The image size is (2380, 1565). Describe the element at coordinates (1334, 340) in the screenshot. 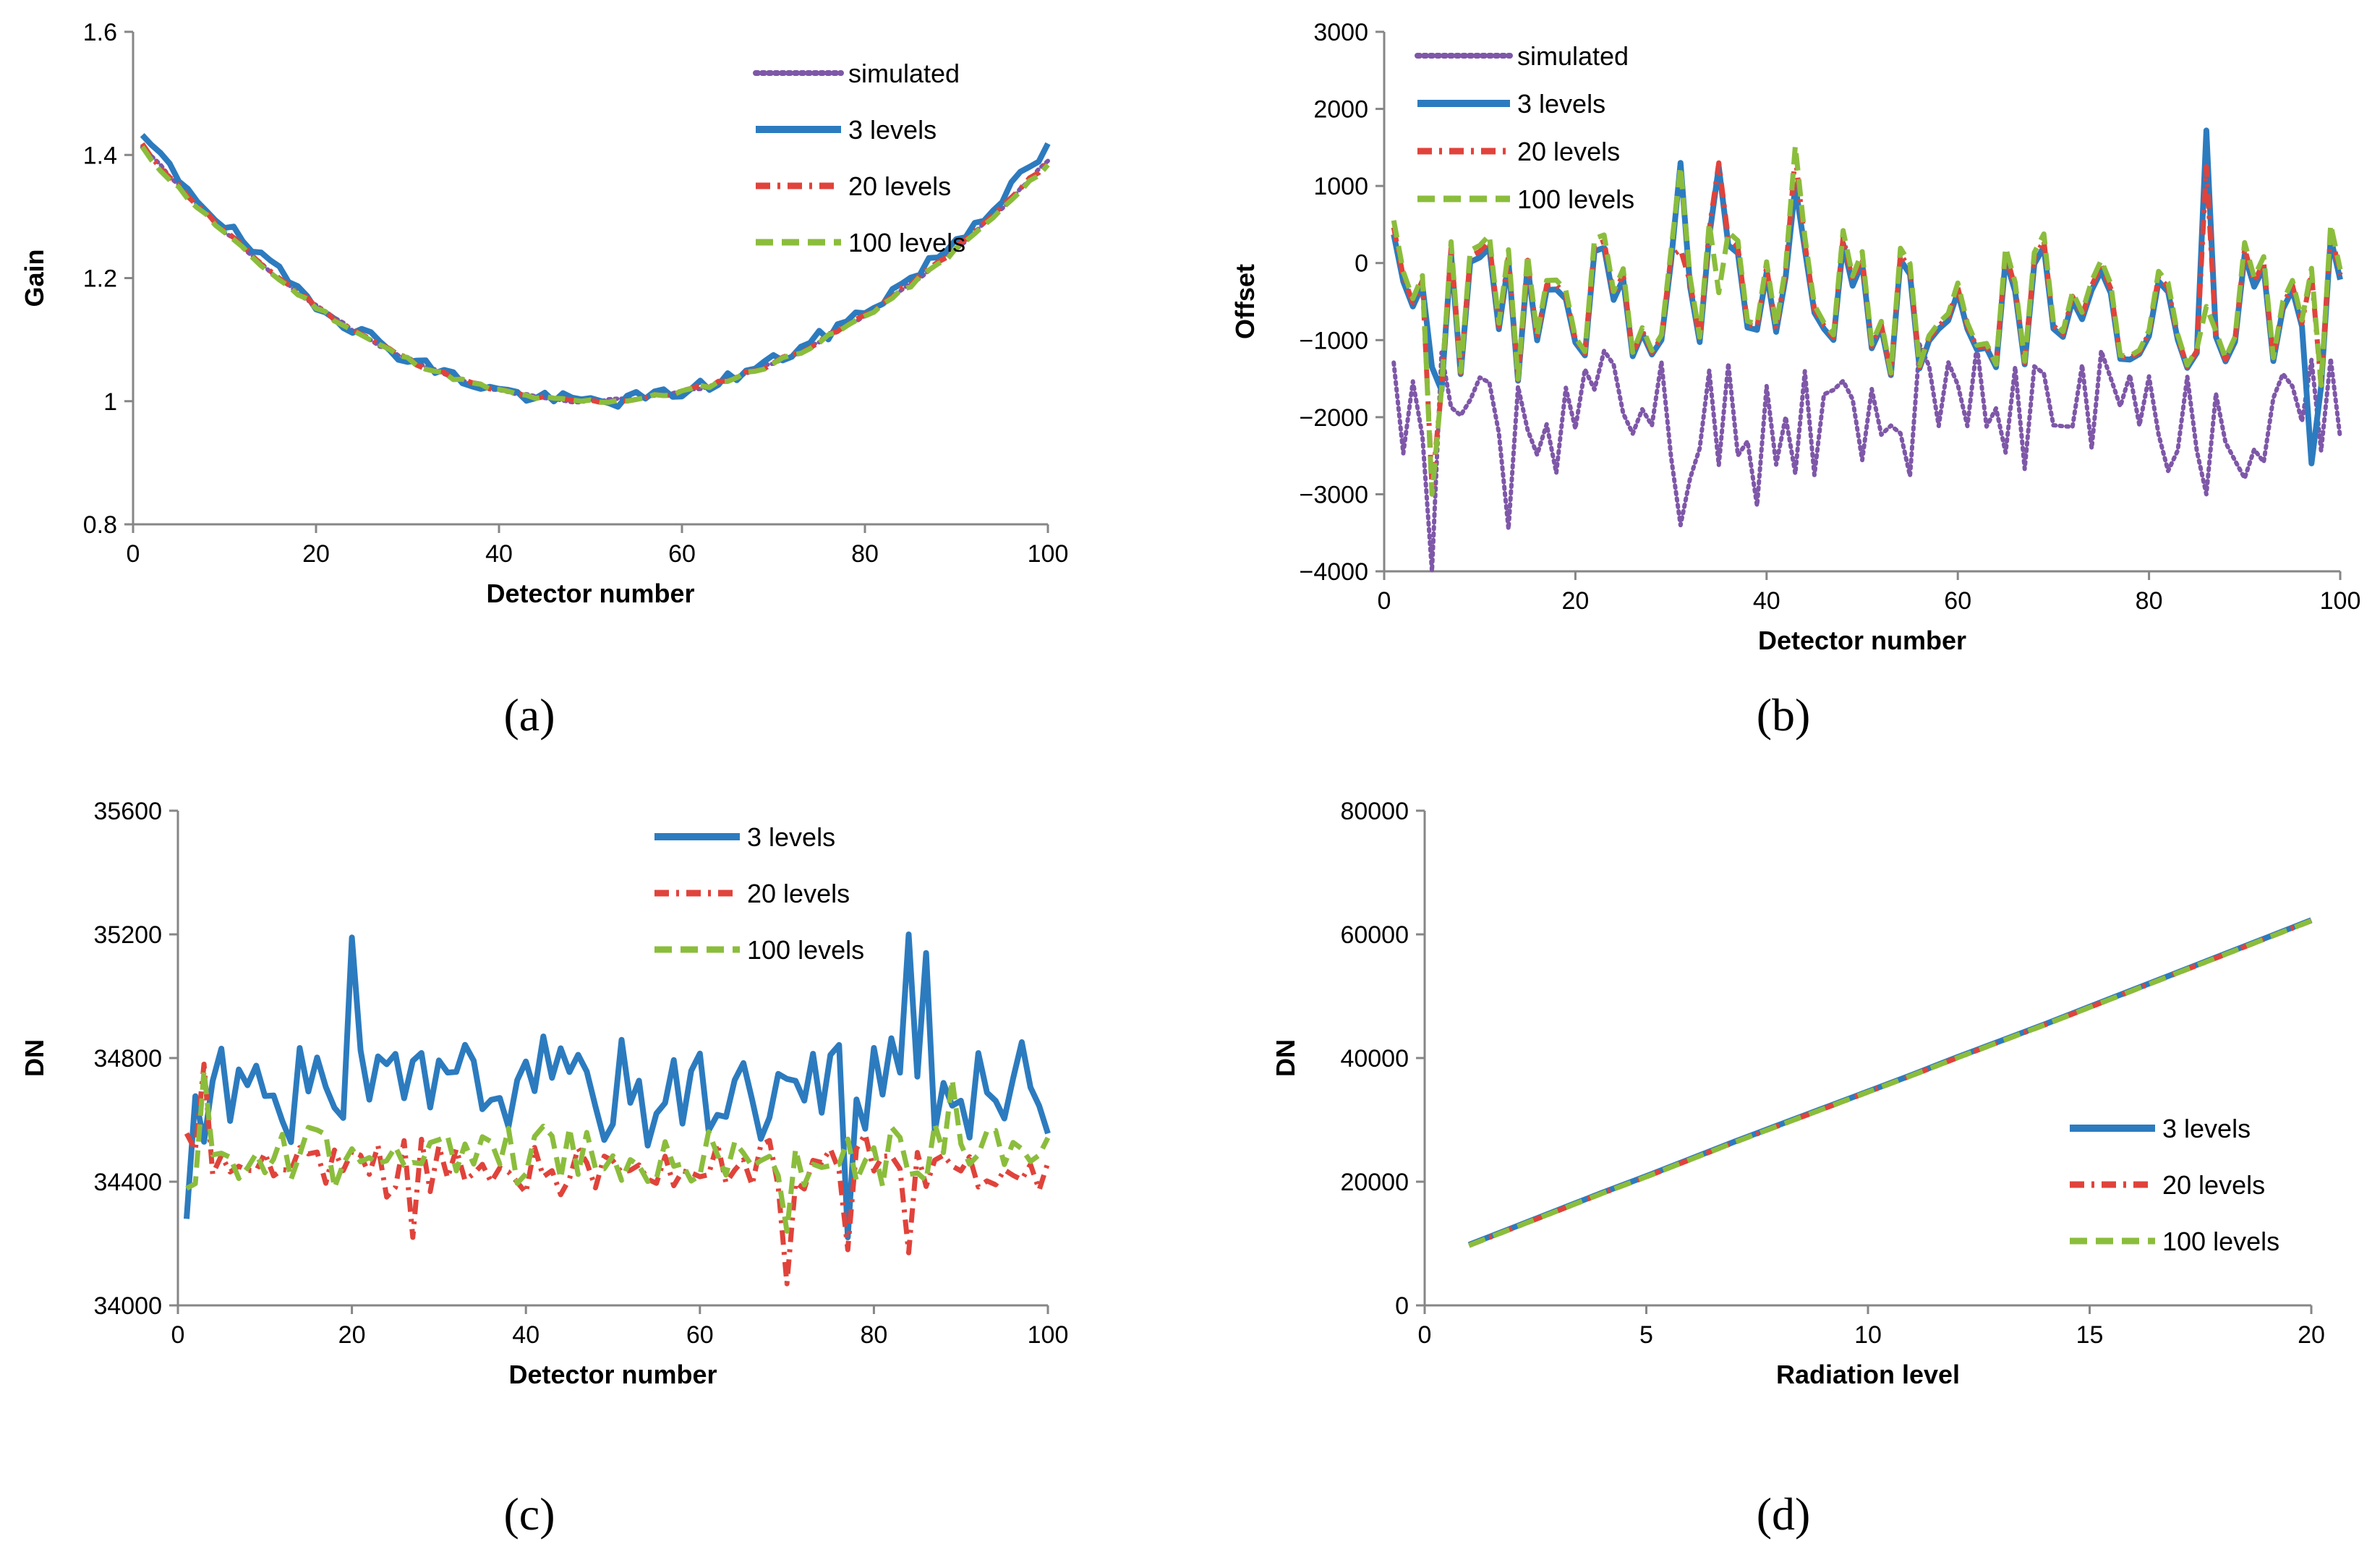

I see `y-tick-label: −1000` at that location.